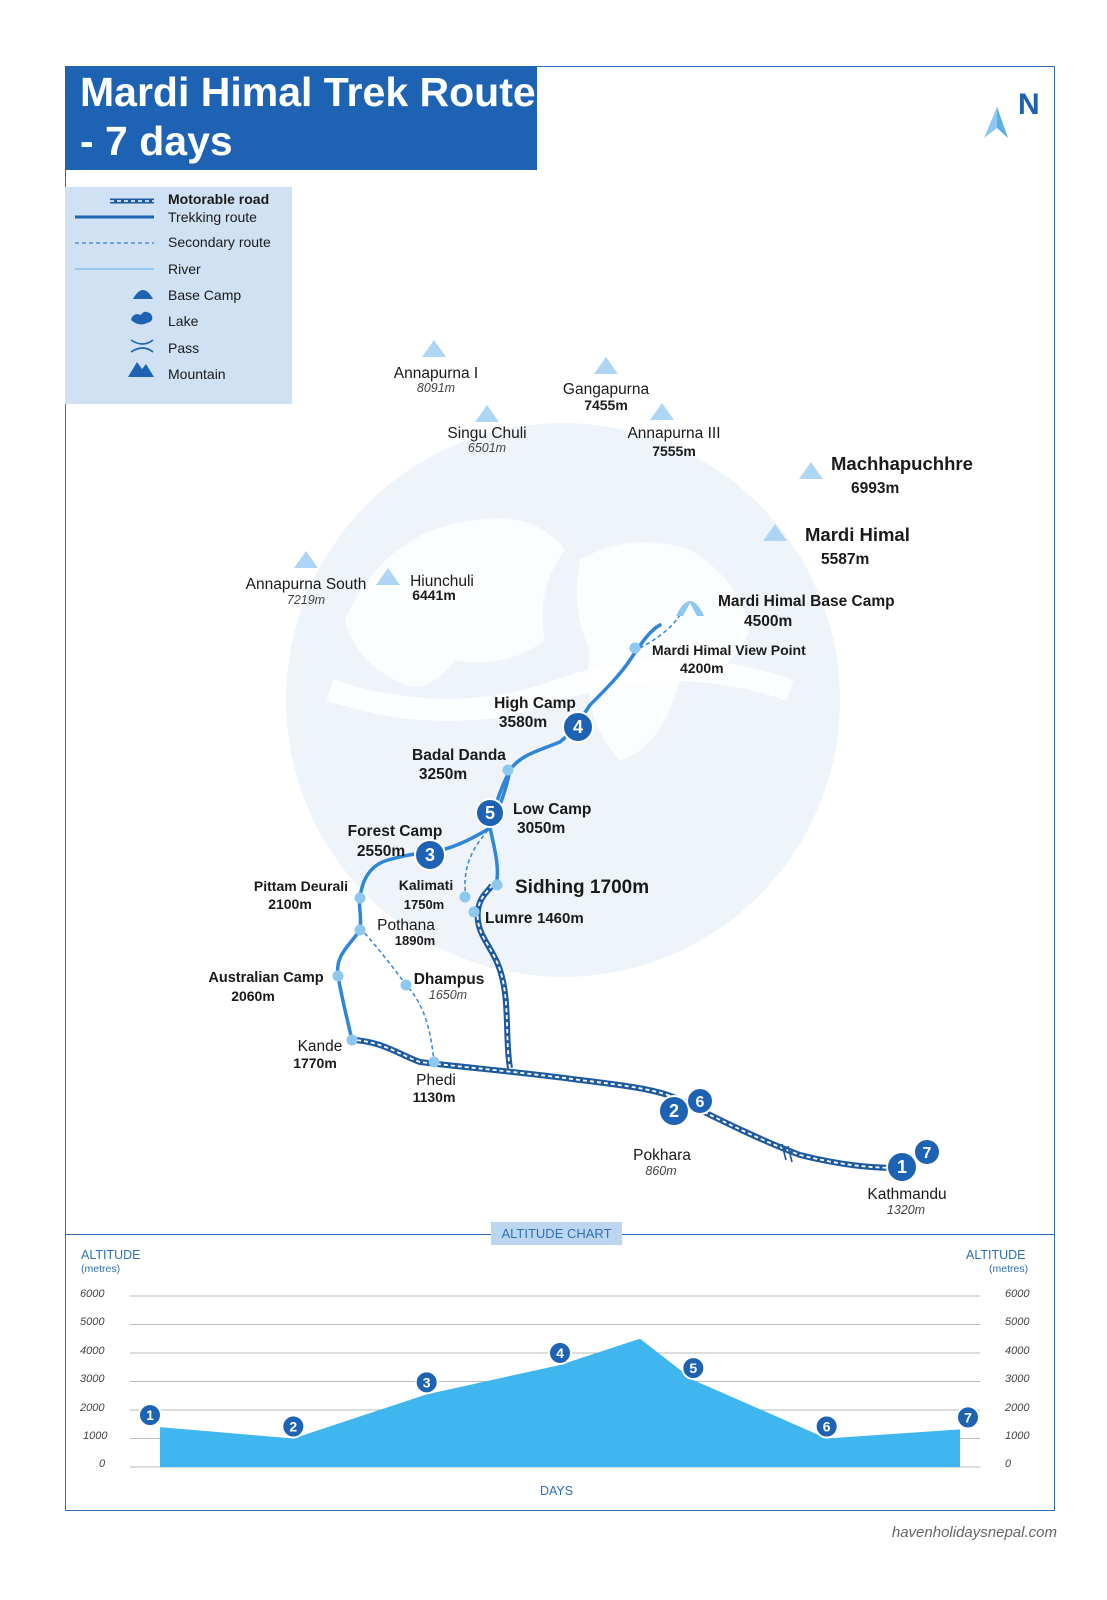  What do you see at coordinates (430, 855) in the screenshot?
I see `day-badge-3: 3` at bounding box center [430, 855].